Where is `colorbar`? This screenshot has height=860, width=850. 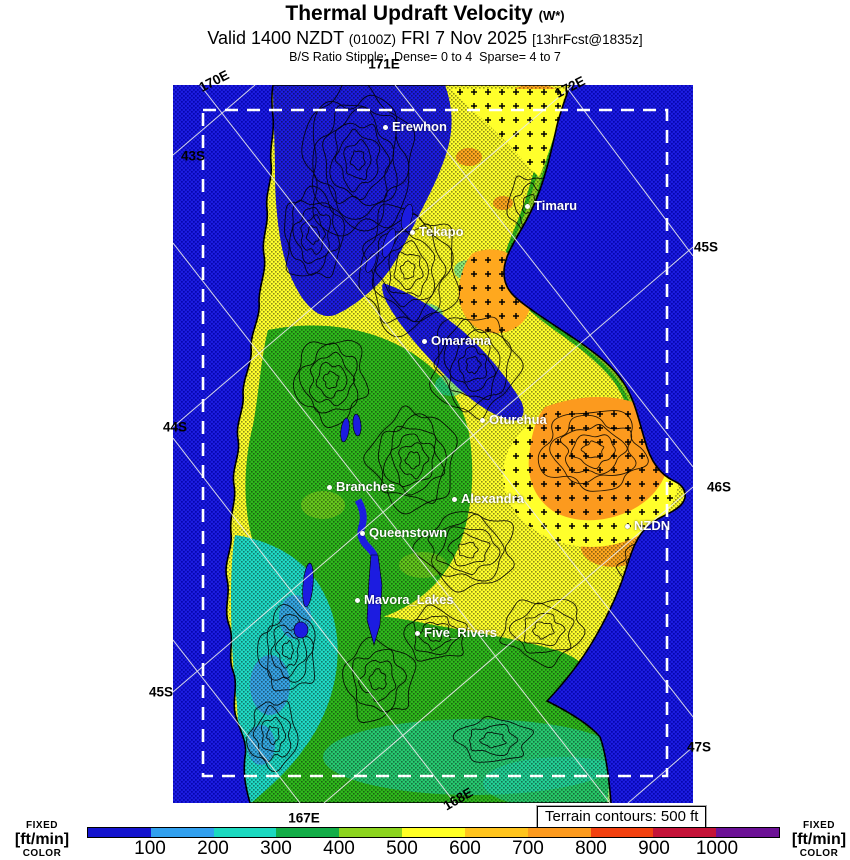
colorbar is located at coordinates (433, 832).